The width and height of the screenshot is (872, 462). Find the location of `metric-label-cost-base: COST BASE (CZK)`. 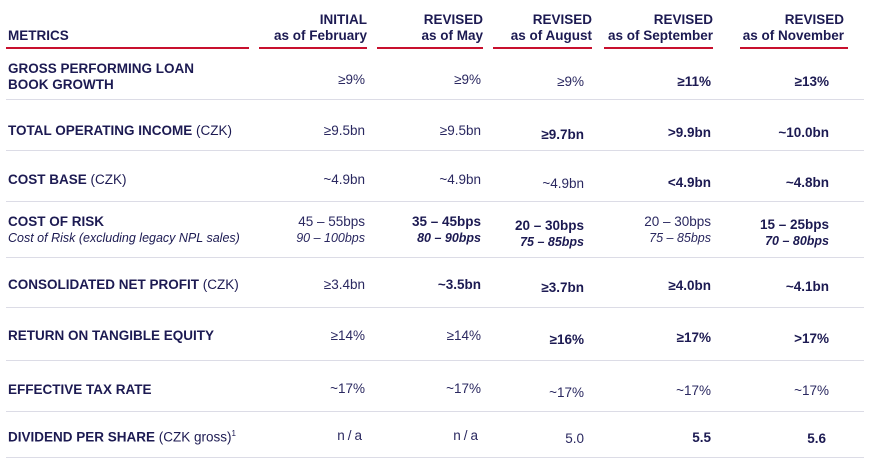

metric-label-cost-base: COST BASE (CZK) is located at coordinates (67, 179).